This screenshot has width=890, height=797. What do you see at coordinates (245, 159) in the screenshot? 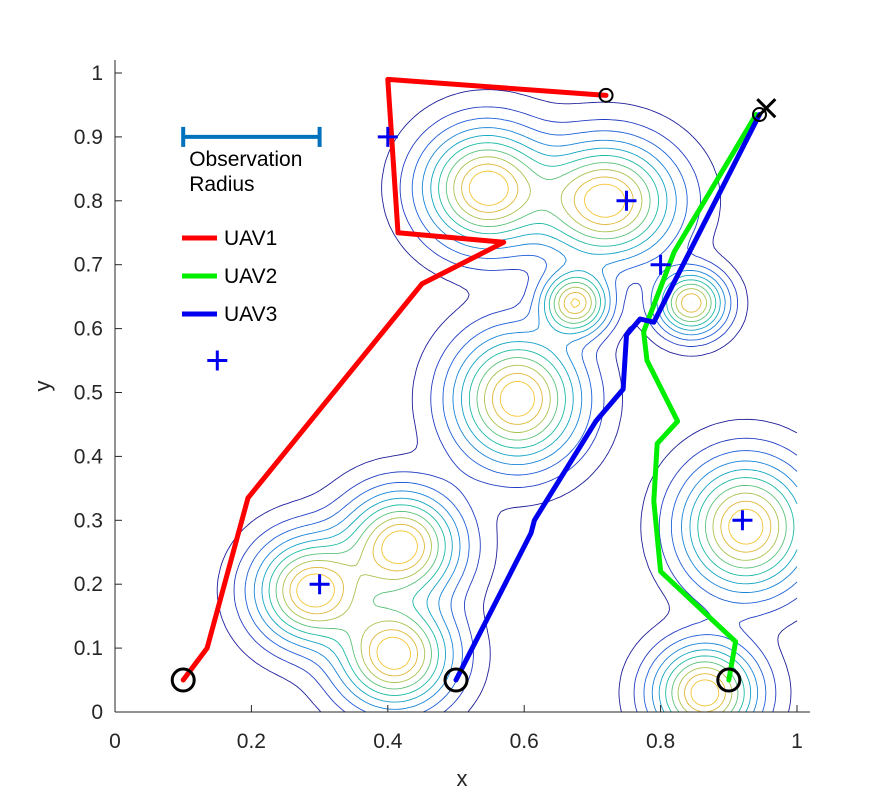
I see `observation-radius-label-line1: Observation` at bounding box center [245, 159].